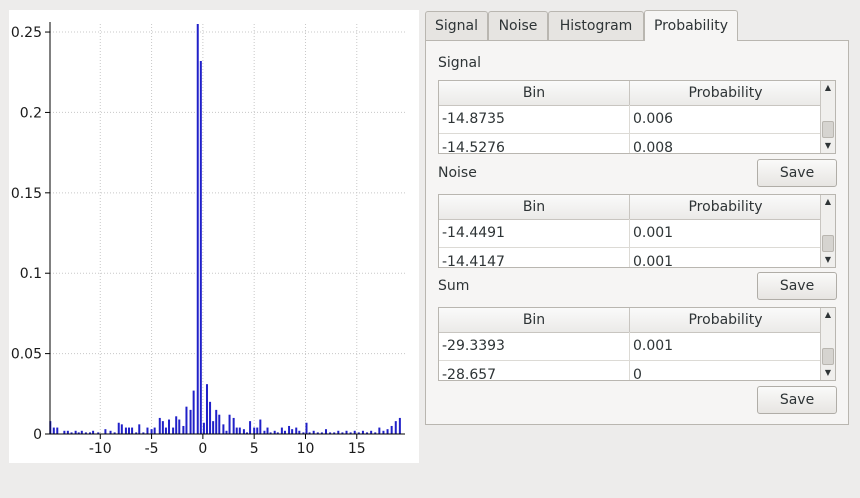 This screenshot has height=498, width=860. I want to click on tab-probability: Probability, so click(691, 25).